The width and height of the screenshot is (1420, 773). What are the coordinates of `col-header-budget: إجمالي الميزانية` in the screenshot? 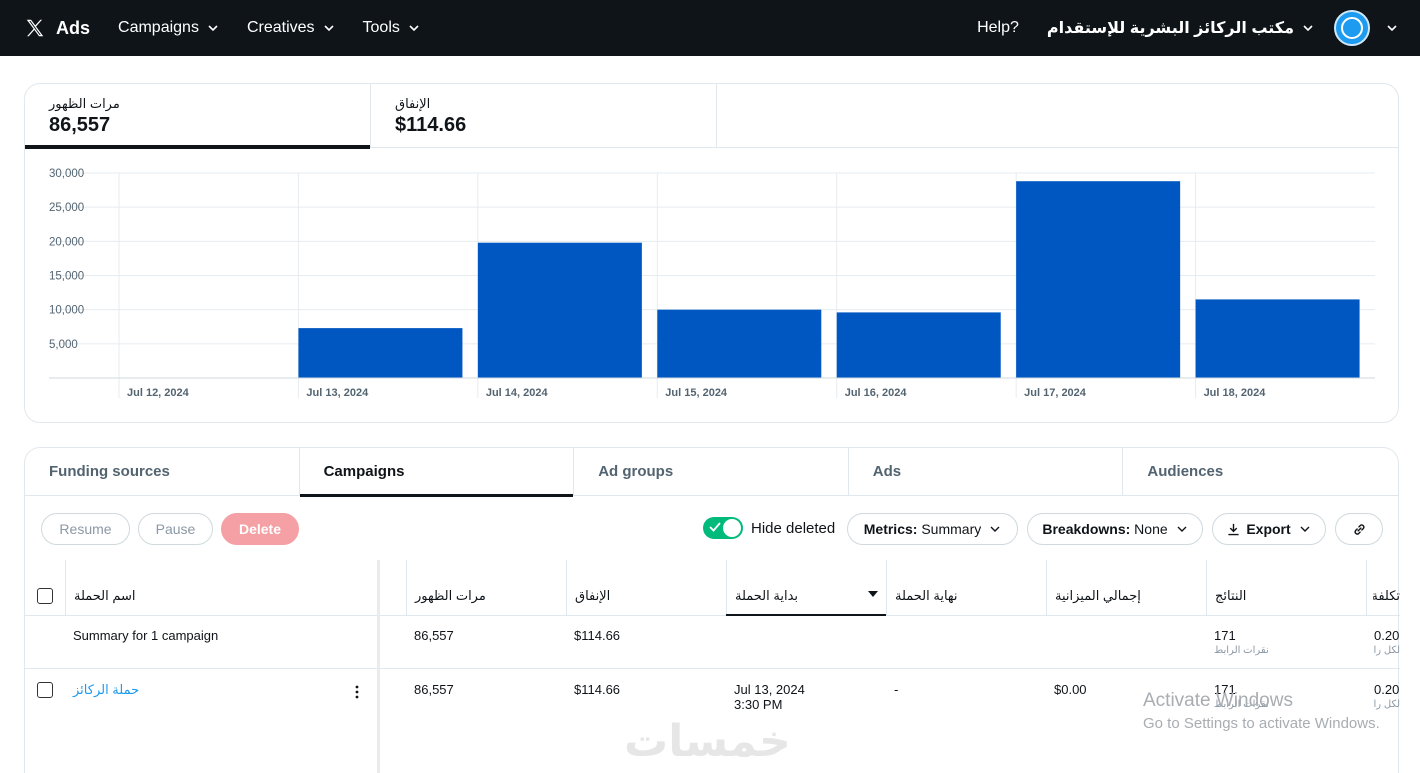 It's located at (1098, 595).